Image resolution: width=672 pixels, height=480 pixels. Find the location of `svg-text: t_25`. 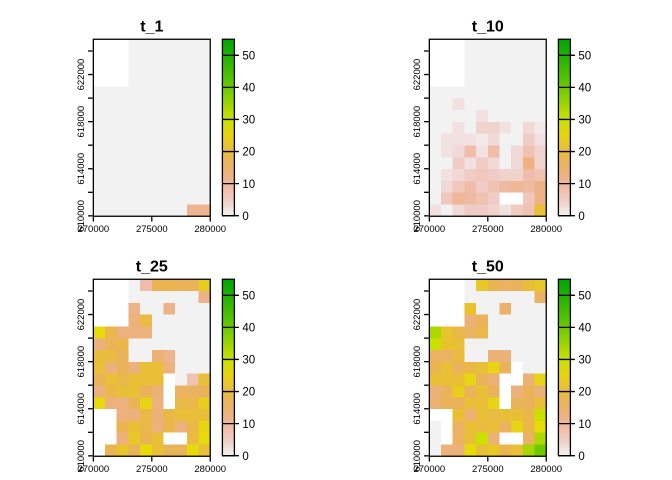

svg-text: t_25 is located at coordinates (152, 267).